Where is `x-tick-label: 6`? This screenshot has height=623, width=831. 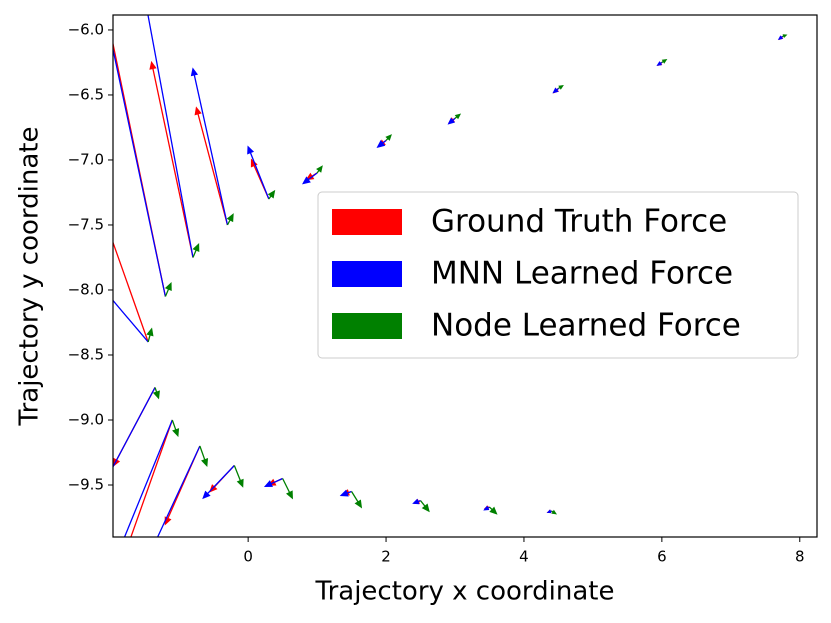 x-tick-label: 6 is located at coordinates (662, 557).